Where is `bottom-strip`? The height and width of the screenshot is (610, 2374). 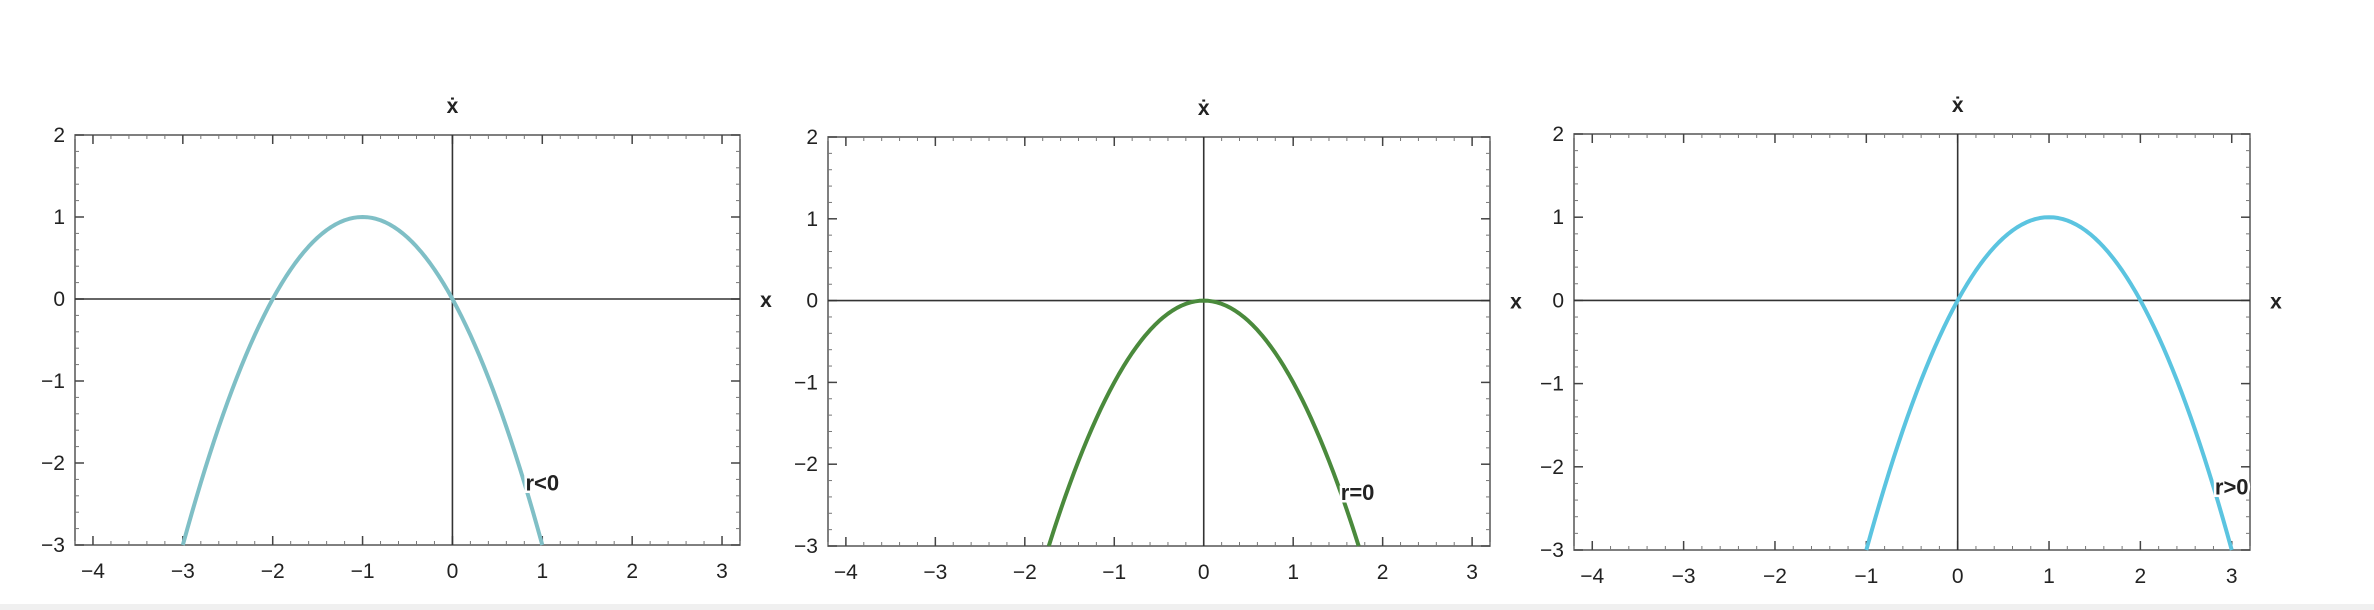
bottom-strip is located at coordinates (1187, 607).